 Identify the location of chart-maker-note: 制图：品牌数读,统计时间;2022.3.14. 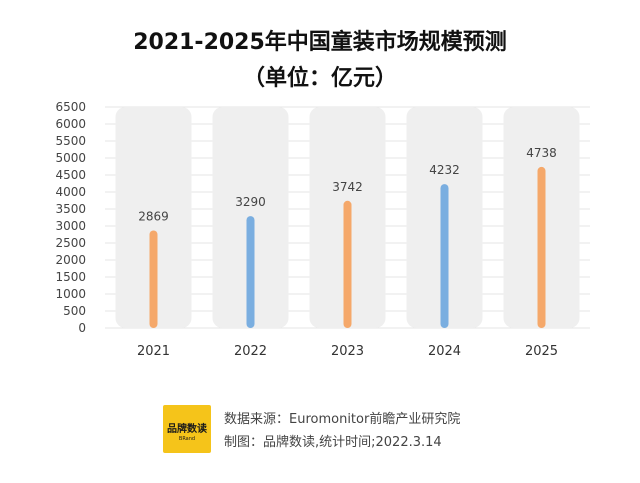
(333, 442).